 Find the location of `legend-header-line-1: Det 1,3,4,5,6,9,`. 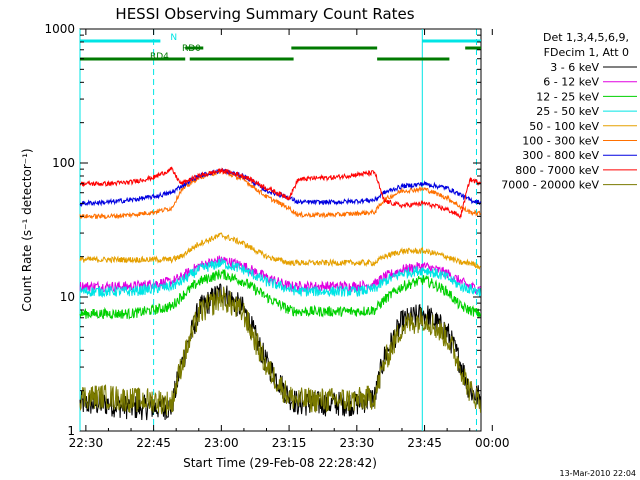

legend-header-line-1: Det 1,3,4,5,6,9, is located at coordinates (586, 37).